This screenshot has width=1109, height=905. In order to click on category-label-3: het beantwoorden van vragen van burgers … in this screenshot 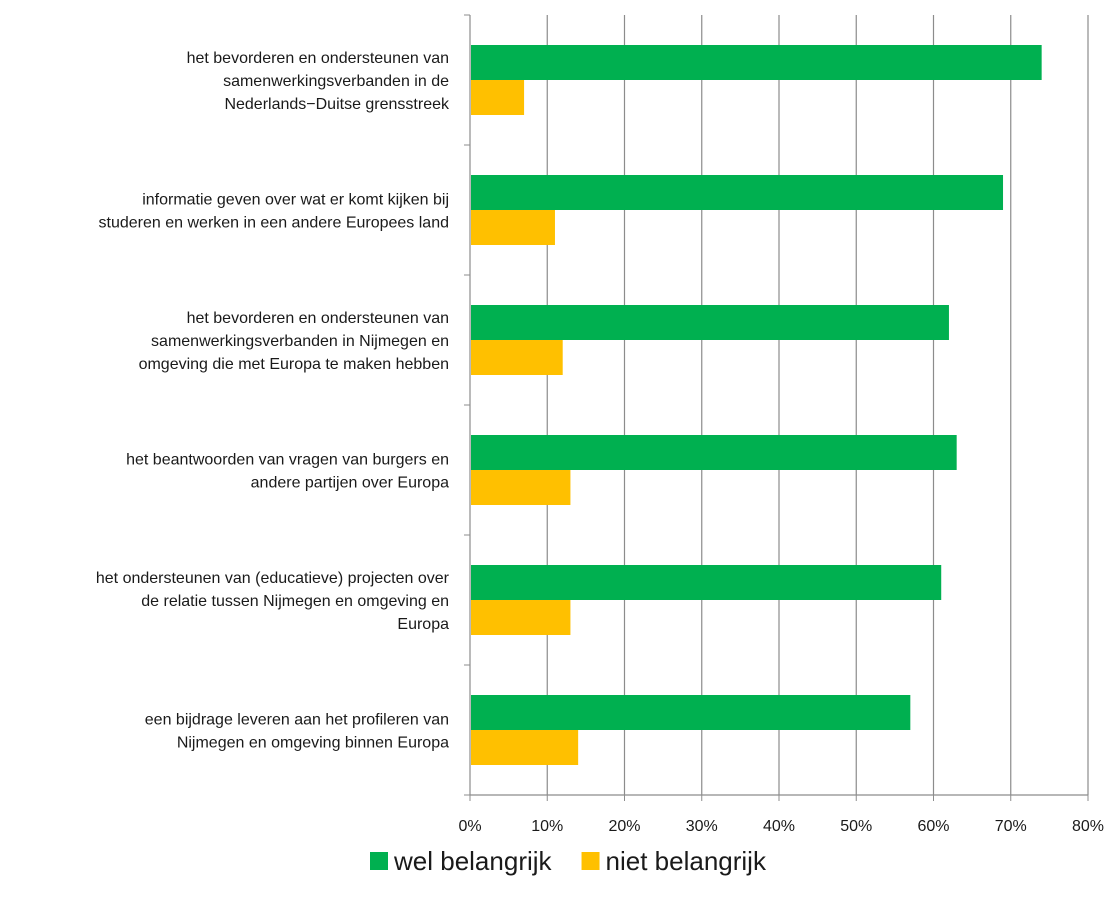, I will do `click(287, 472)`.